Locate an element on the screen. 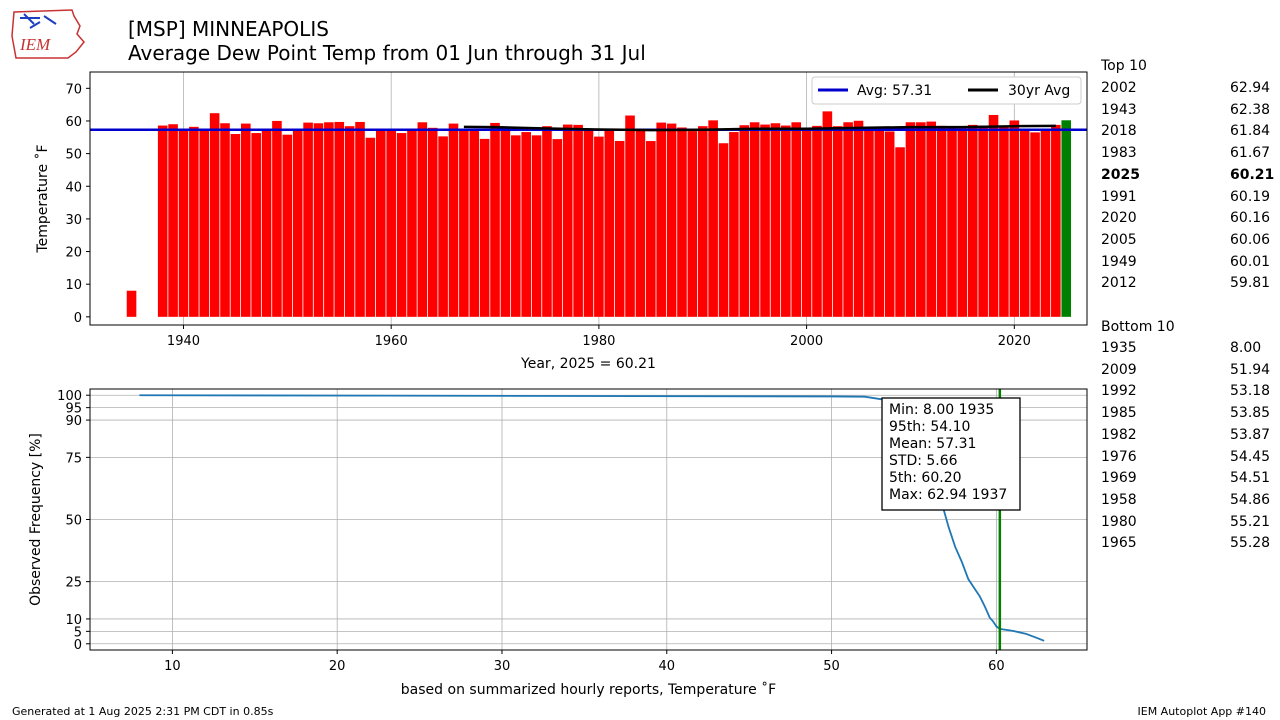 This screenshot has height=720, width=1280. top10-year: 2002 is located at coordinates (1119, 88).